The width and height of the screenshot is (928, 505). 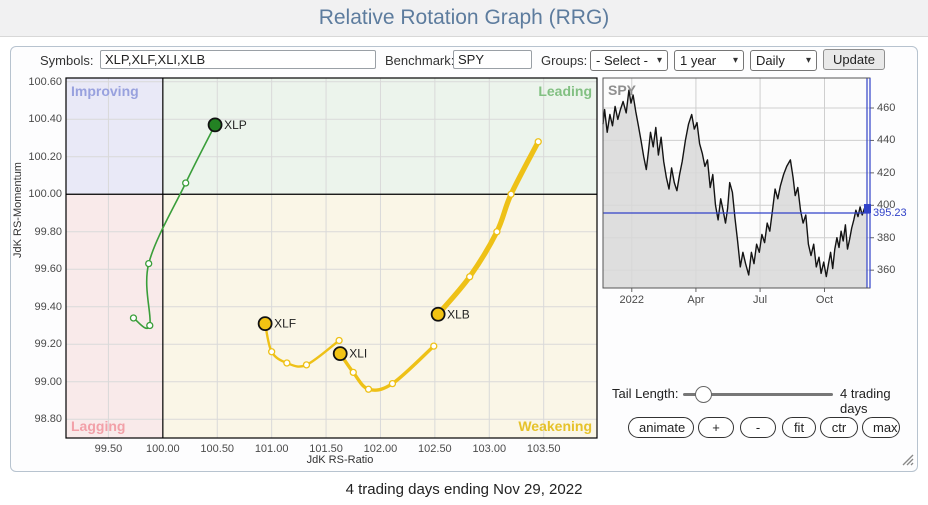 I want to click on quadrant-label-improving: Improving, so click(x=105, y=91).